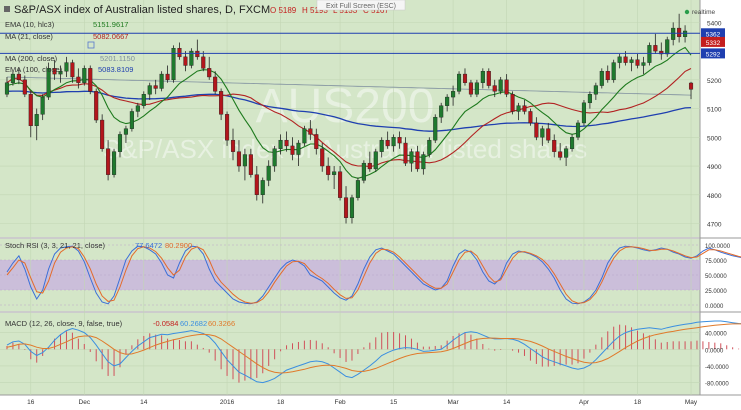 This screenshot has width=741, height=410. I want to click on stoch-k-line, so click(373, 275).